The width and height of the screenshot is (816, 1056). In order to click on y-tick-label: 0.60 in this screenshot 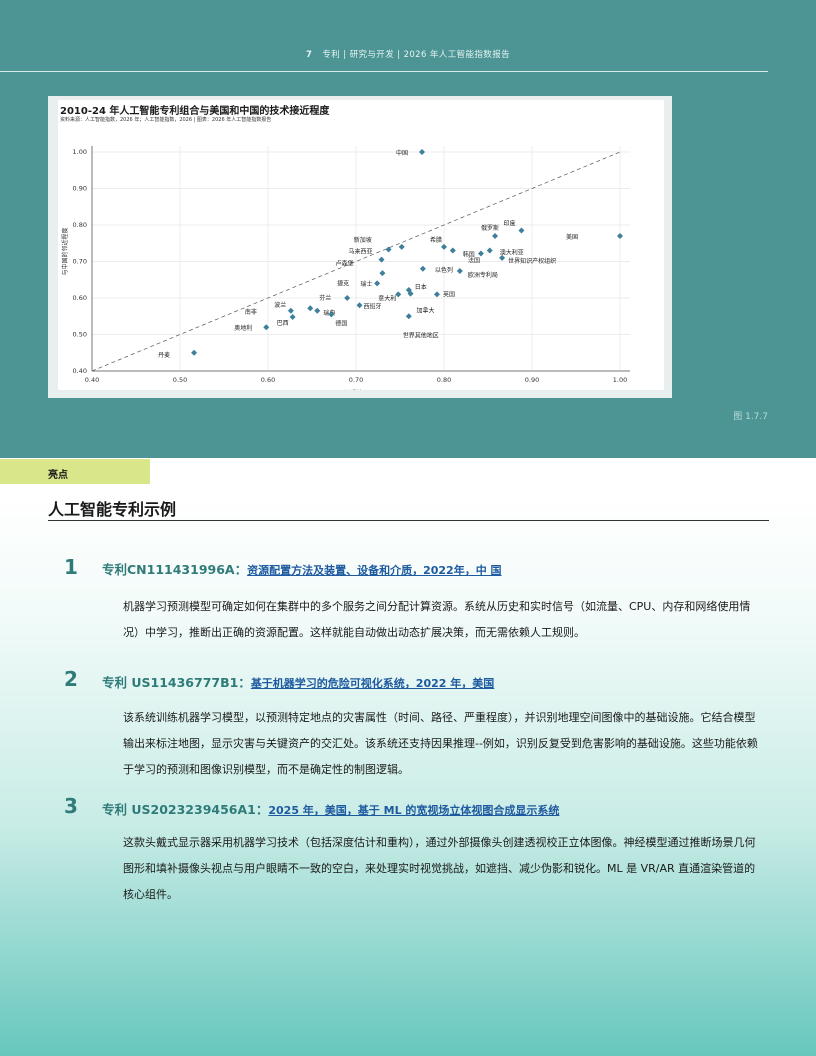, I will do `click(80, 298)`.